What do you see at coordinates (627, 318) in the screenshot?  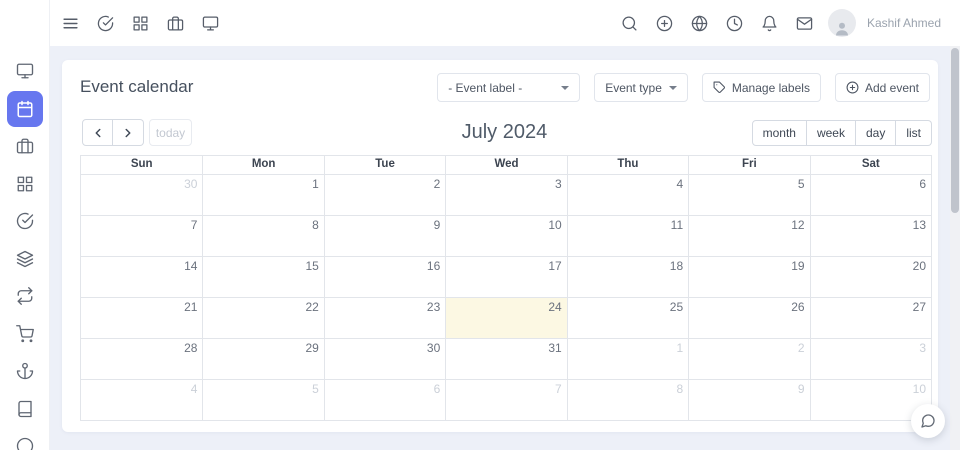 I see `calendar-day-cell: 25` at bounding box center [627, 318].